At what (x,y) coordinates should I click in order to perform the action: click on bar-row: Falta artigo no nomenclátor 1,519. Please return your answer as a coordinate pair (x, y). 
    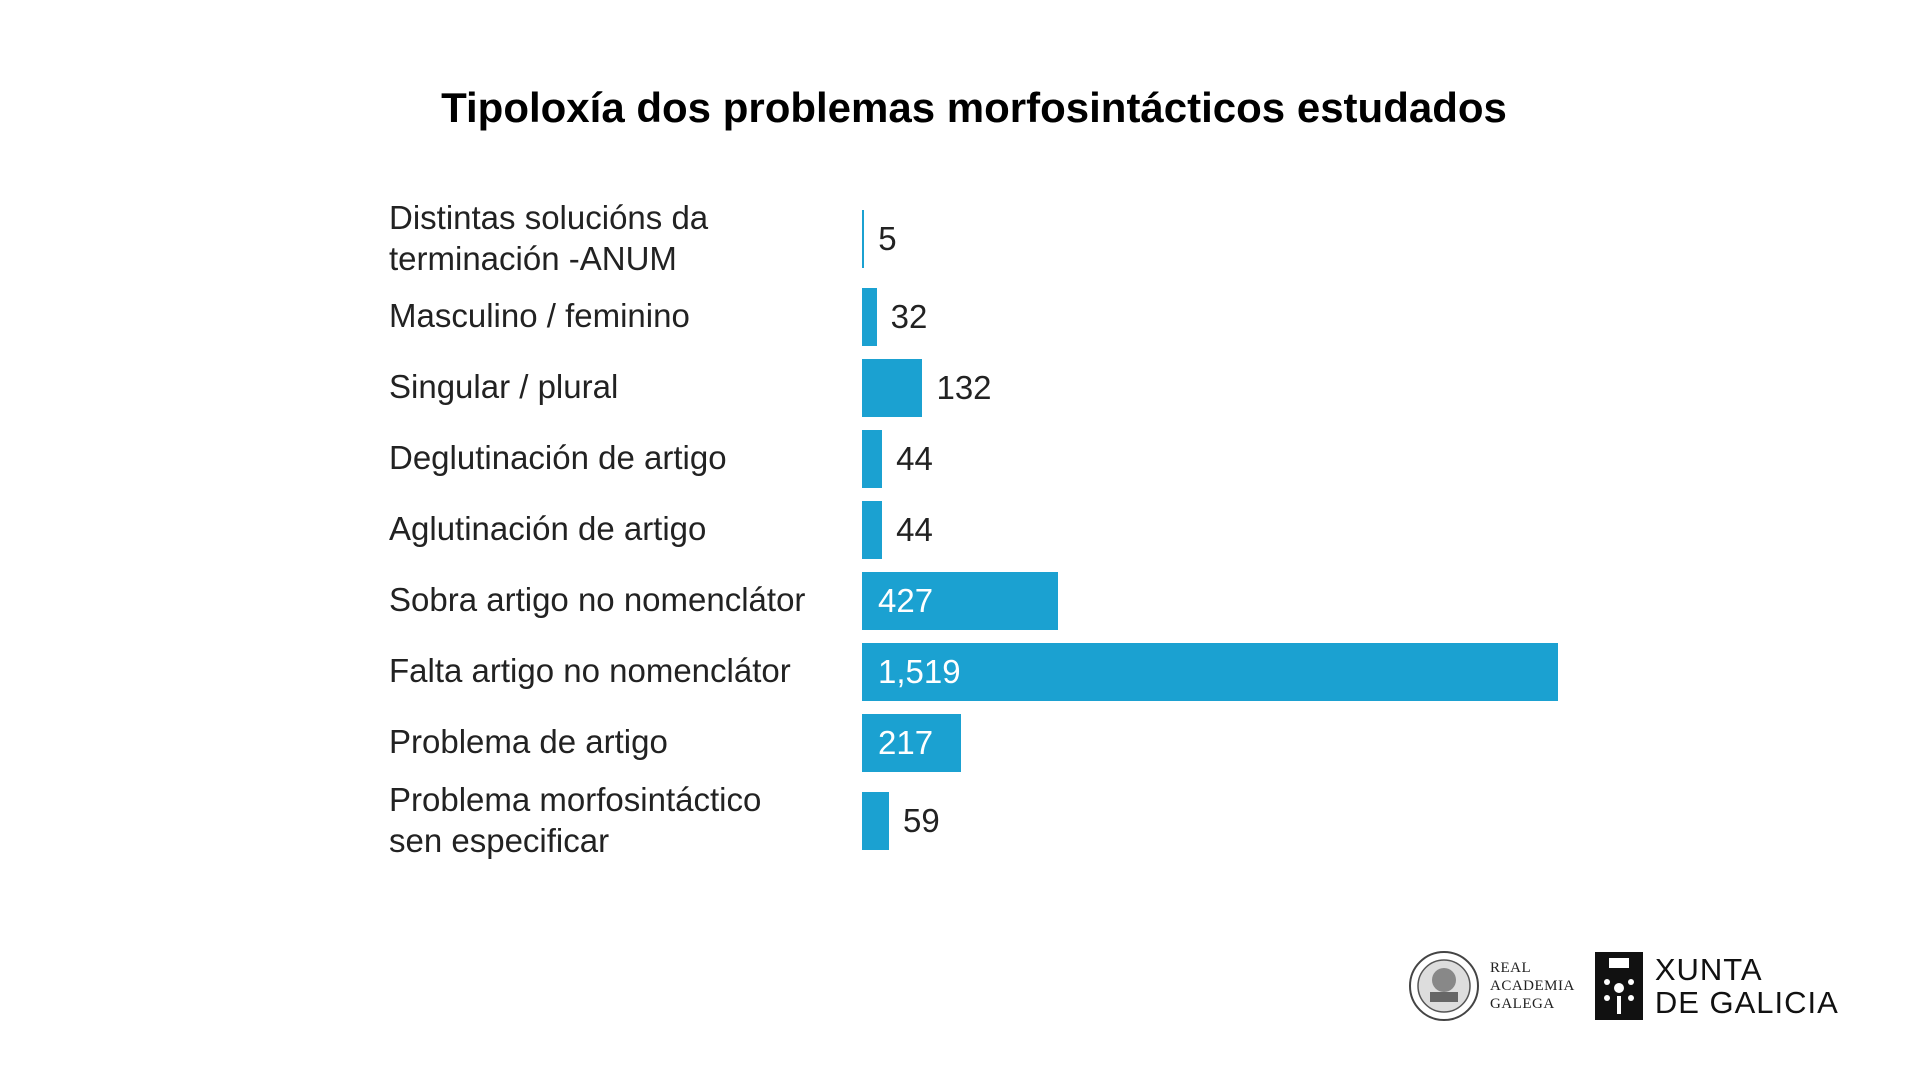
    Looking at the image, I should click on (1089, 671).